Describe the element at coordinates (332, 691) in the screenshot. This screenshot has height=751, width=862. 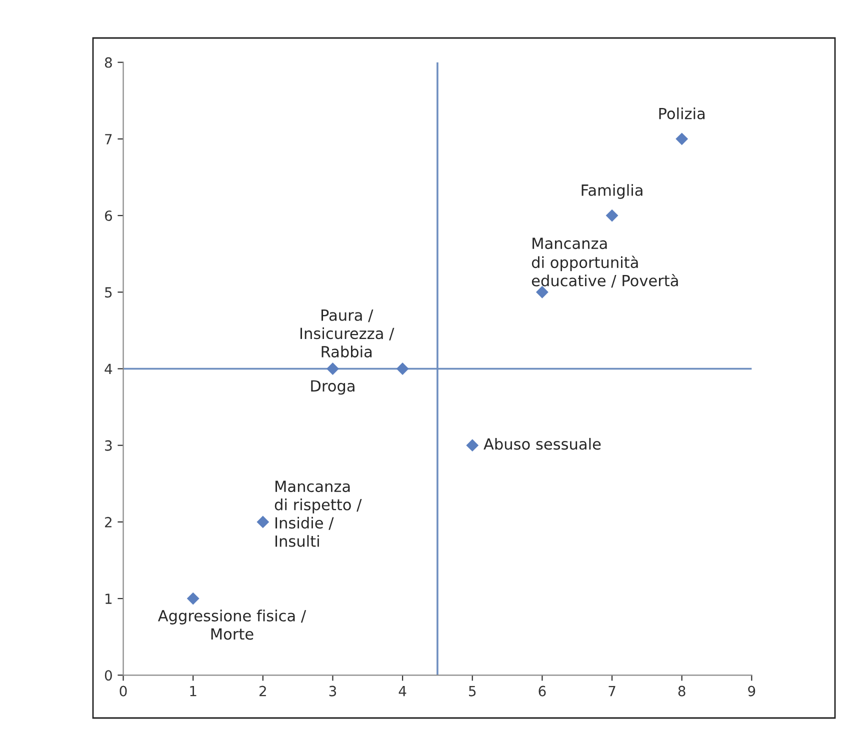
I see `x-tick-label: 3` at that location.